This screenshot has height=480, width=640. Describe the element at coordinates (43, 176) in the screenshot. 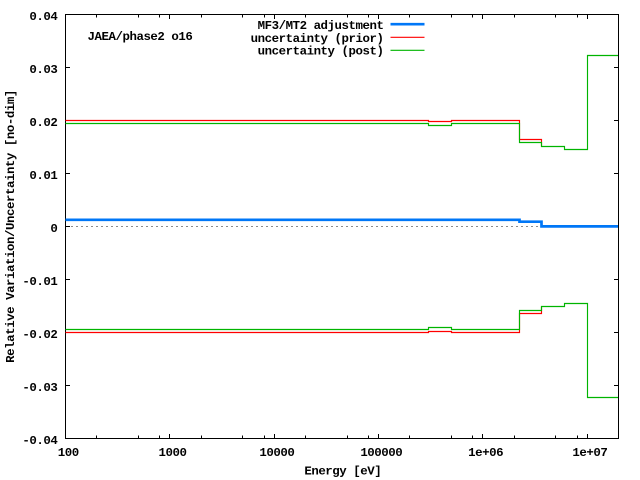

I see `svg-text: 0.01` at that location.